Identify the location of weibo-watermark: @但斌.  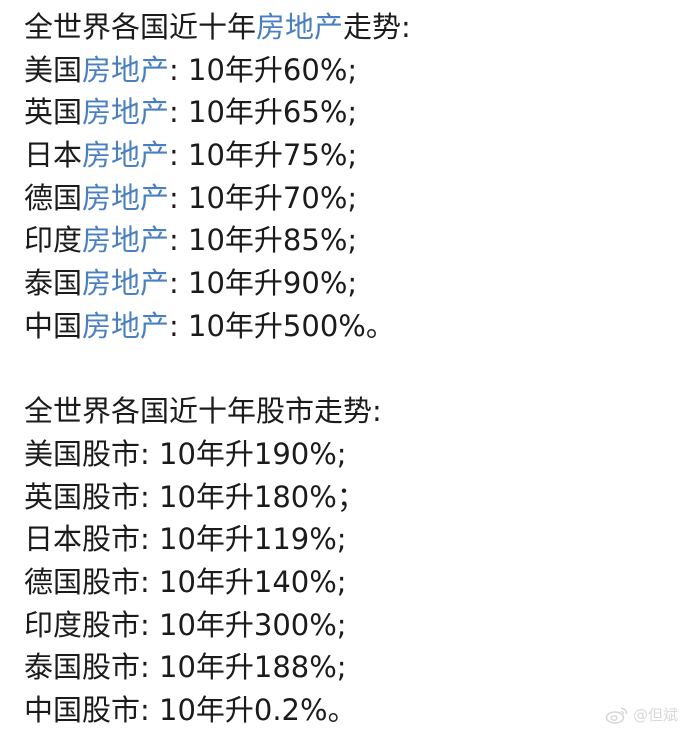
(641, 714).